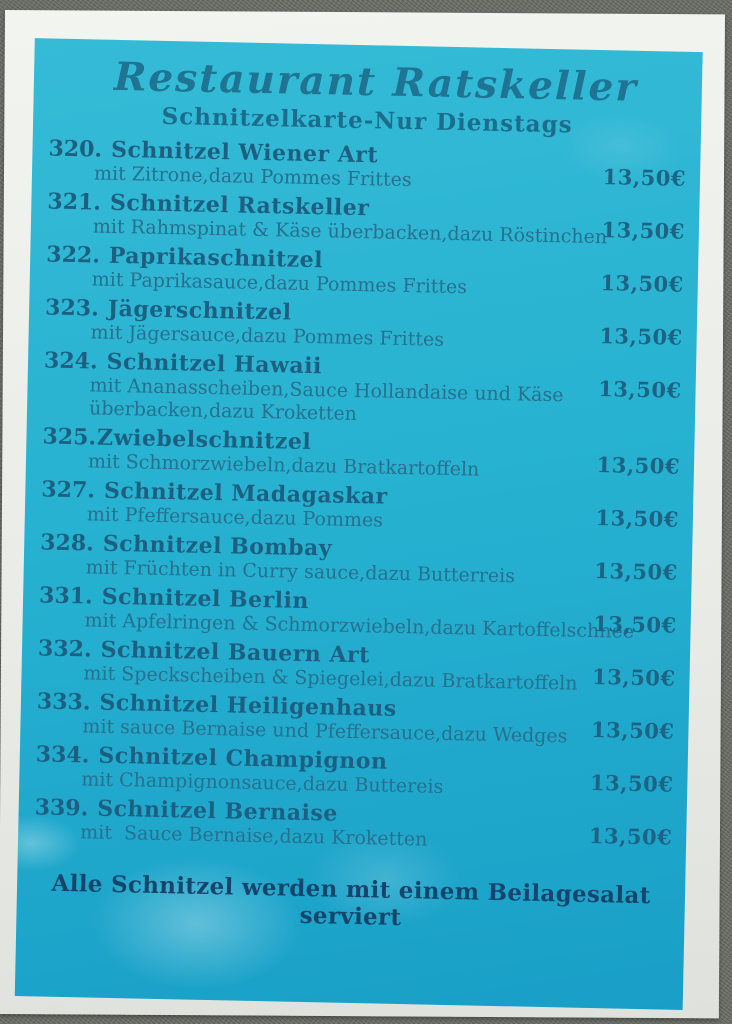 The width and height of the screenshot is (732, 1024). I want to click on item-number: 332., so click(64, 649).